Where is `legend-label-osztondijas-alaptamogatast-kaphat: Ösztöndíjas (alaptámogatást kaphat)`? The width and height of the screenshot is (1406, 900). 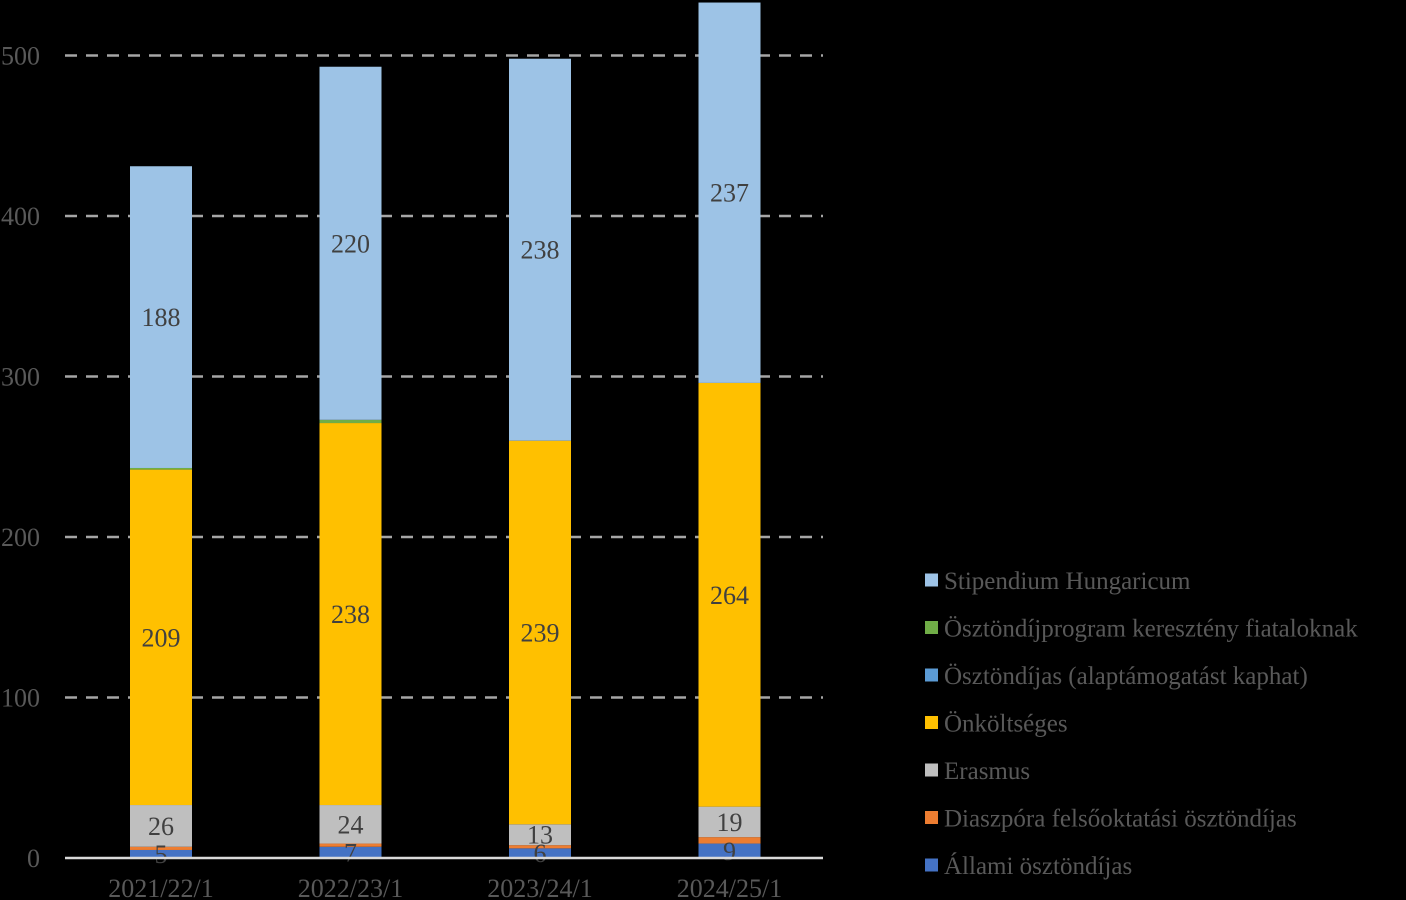
legend-label-osztondijas-alaptamogatast-kaphat: Ösztöndíjas (alaptámogatást kaphat) is located at coordinates (1126, 676).